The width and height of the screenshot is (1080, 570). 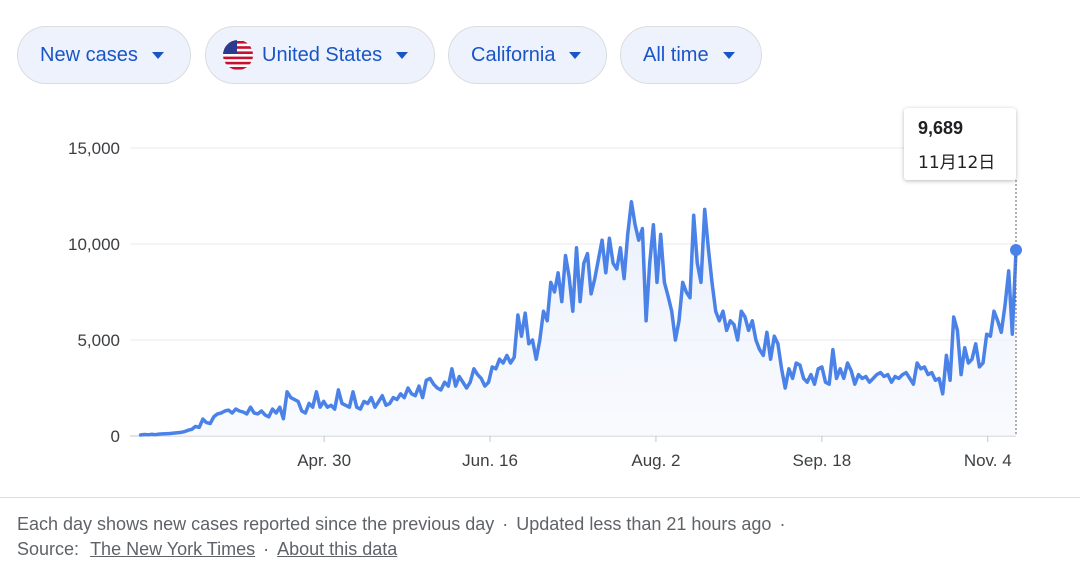 I want to click on x-tick-label: Jun. 16, so click(x=490, y=460).